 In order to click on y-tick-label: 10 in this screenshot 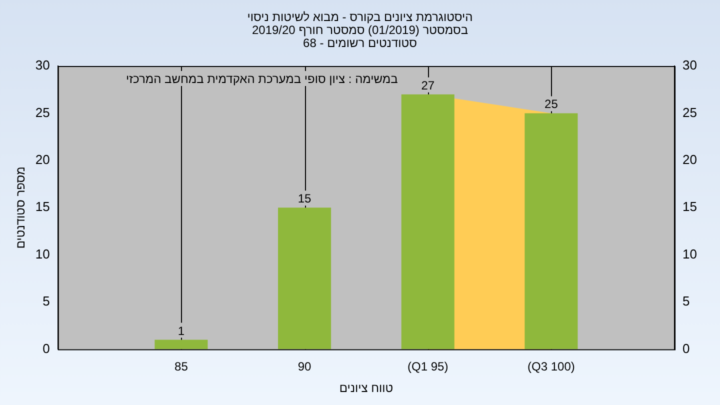, I will do `click(42, 254)`.